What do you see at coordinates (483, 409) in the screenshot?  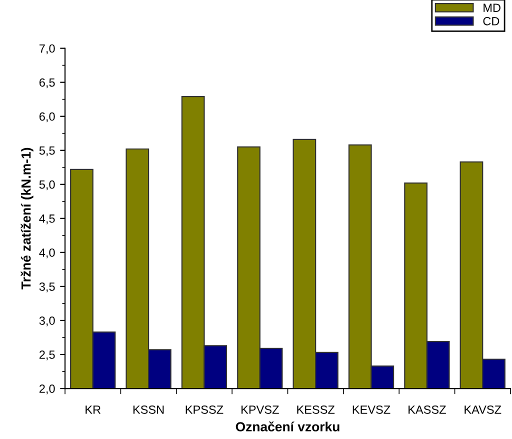 I see `x-tick-label: KAVSZ` at bounding box center [483, 409].